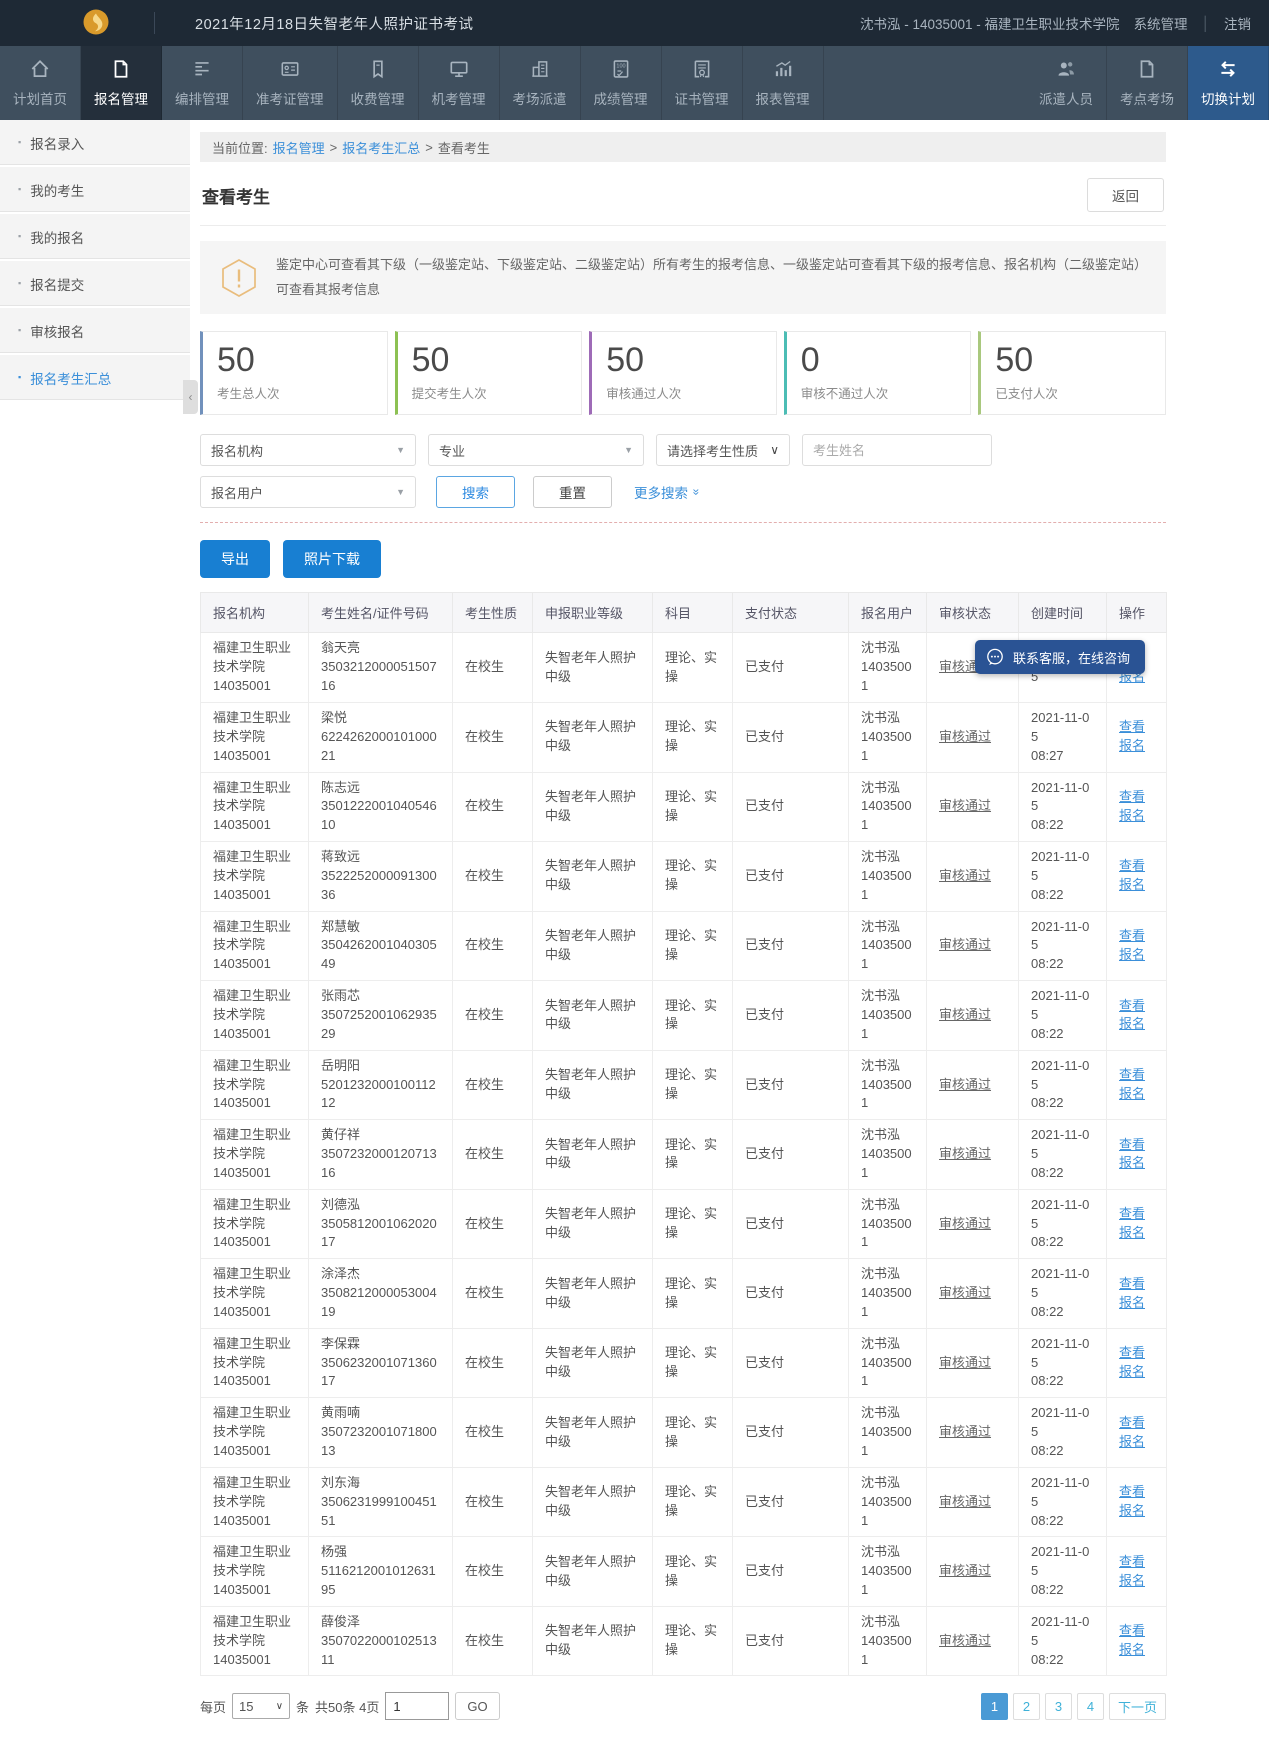 This screenshot has height=1760, width=1269. What do you see at coordinates (1147, 83) in the screenshot?
I see `nav-item-exam-site-rooms: 考点考场` at bounding box center [1147, 83].